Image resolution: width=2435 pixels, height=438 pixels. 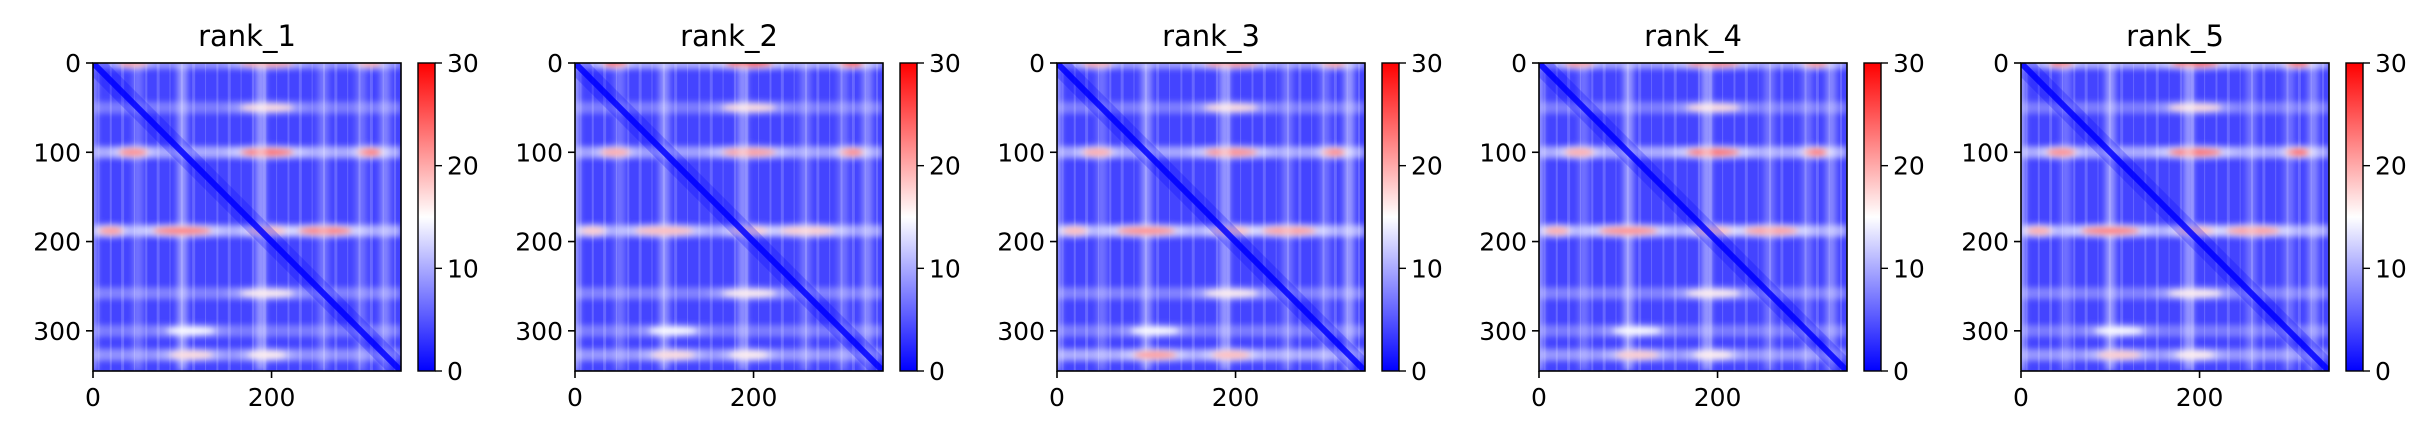 I want to click on panel-title: rank_2, so click(x=729, y=36).